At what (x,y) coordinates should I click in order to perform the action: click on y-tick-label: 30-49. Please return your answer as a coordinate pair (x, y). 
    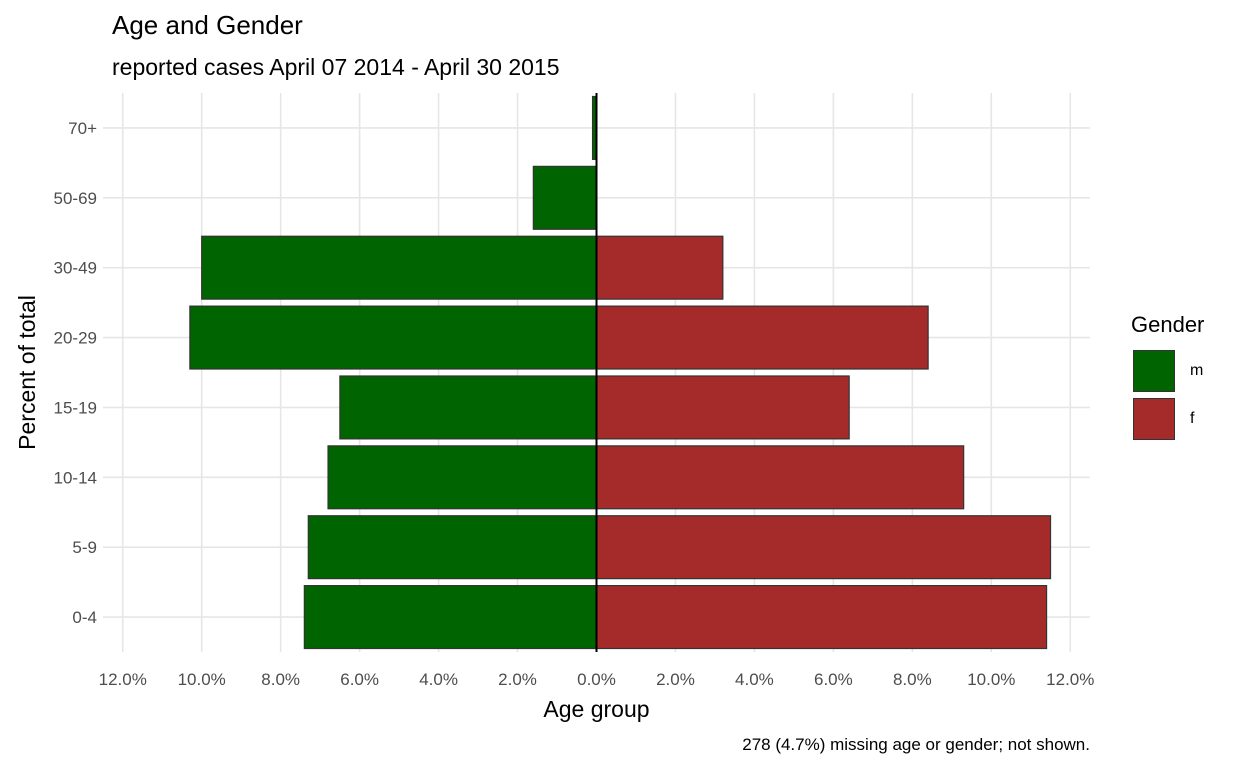
    Looking at the image, I should click on (75, 268).